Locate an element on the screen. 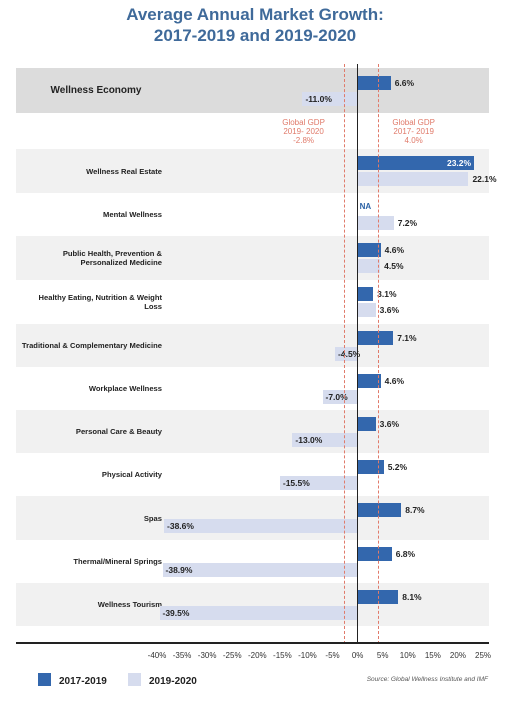 Image resolution: width=510 pixels, height=703 pixels. value-label-s2-wellness-real-estate: 22.1% is located at coordinates (484, 179).